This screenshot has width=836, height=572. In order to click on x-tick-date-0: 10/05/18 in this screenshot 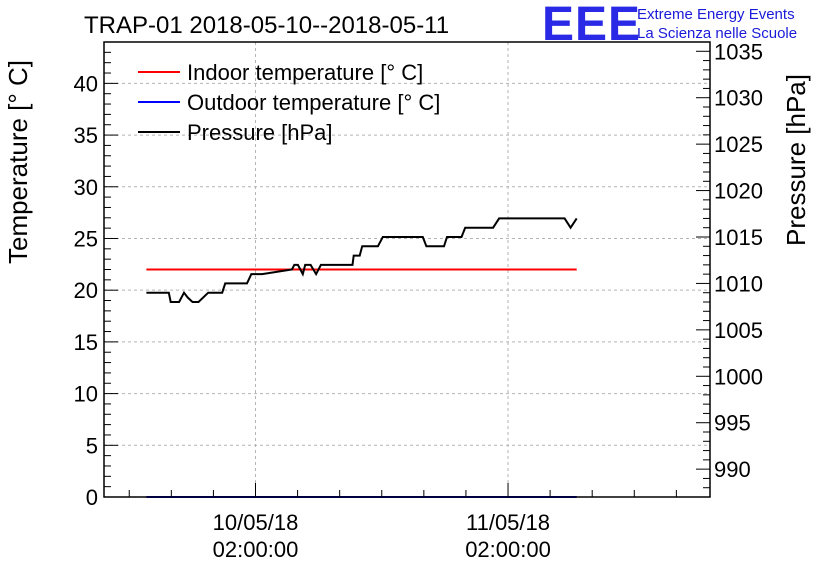, I will do `click(256, 522)`.